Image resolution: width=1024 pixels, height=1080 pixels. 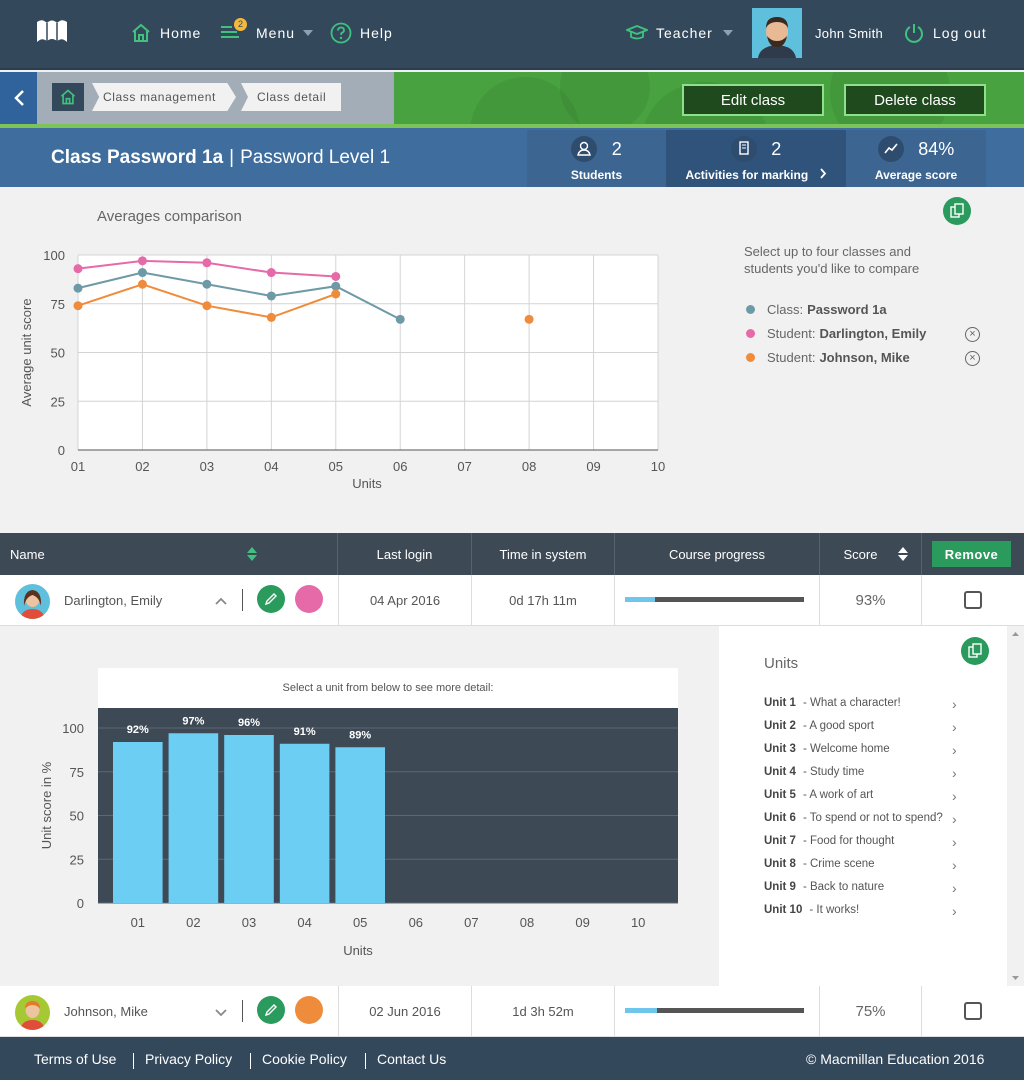 I want to click on data-label: 89%, so click(x=360, y=735).